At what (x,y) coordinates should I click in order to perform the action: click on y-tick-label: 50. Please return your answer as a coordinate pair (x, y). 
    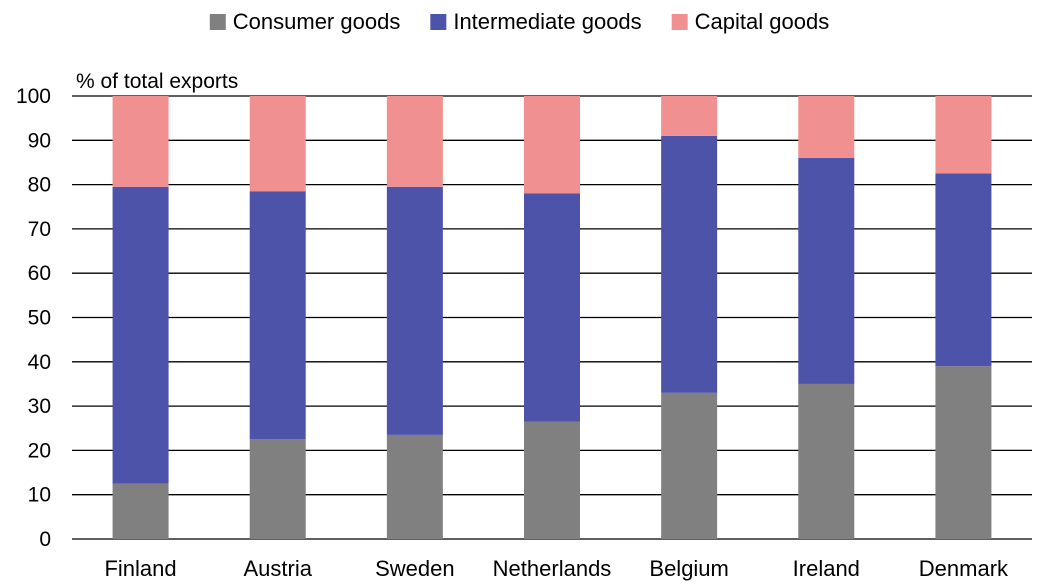
    Looking at the image, I should click on (39, 318).